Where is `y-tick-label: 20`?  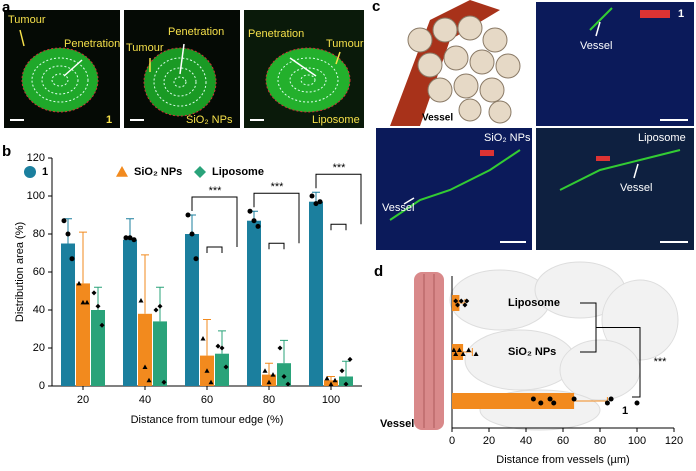
y-tick-label: 20 is located at coordinates (39, 348).